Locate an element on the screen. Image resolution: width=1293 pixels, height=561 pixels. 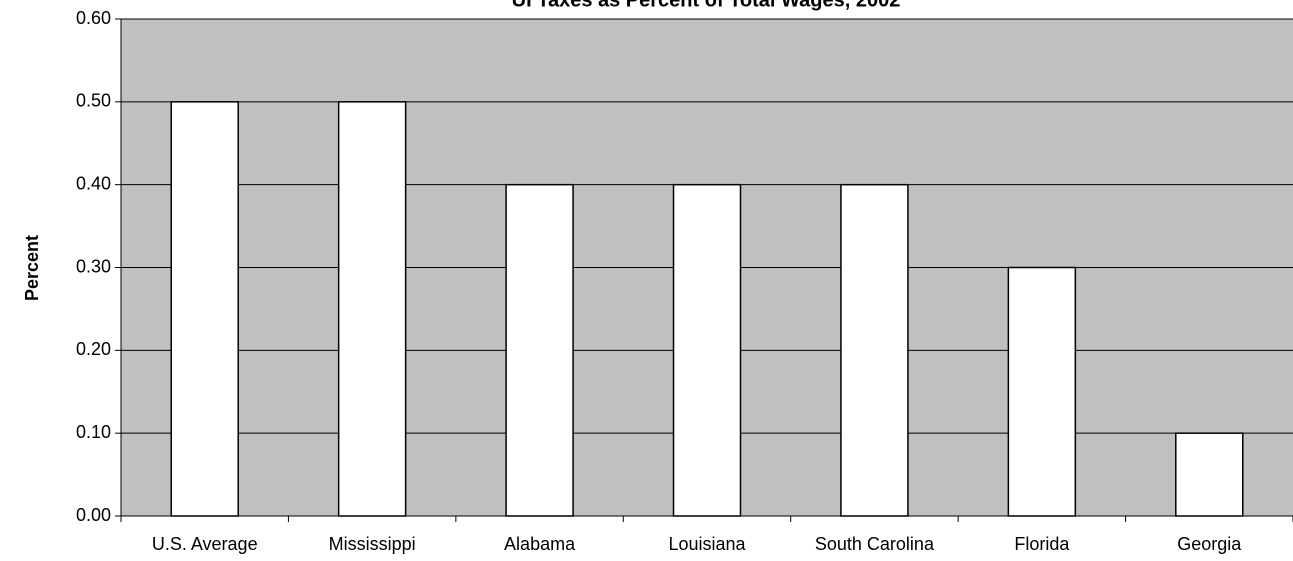
bar-south-carolina is located at coordinates (874, 350).